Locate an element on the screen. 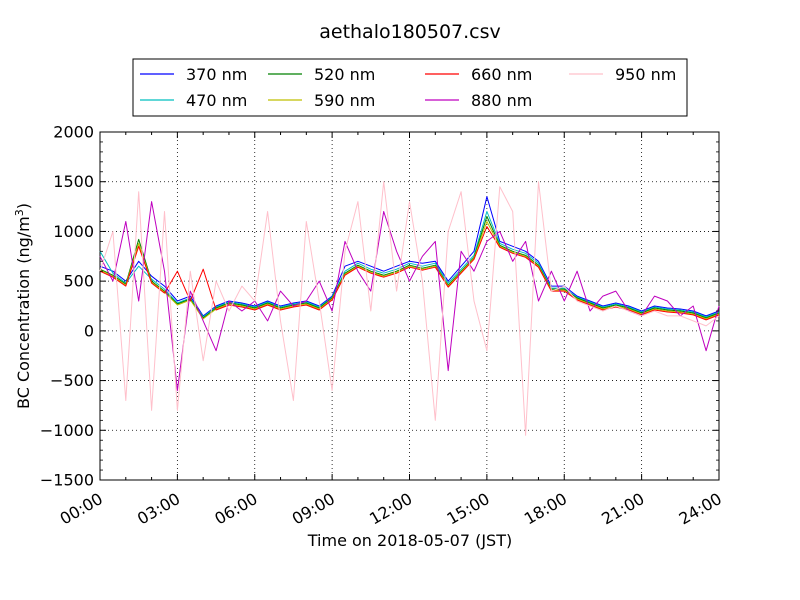 The image size is (800, 600). y-tick-label: 500 is located at coordinates (78, 281).